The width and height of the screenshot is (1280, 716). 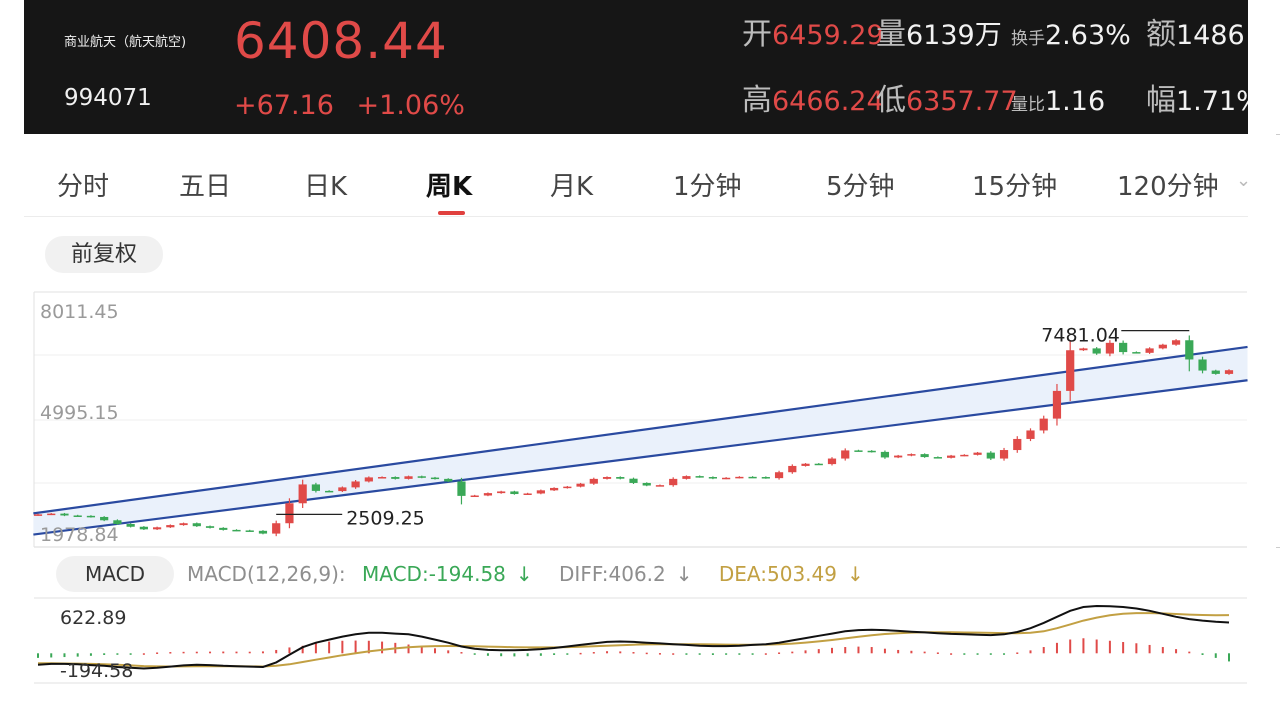 What do you see at coordinates (1244, 180) in the screenshot?
I see `chevron-down-icon: ⌄` at bounding box center [1244, 180].